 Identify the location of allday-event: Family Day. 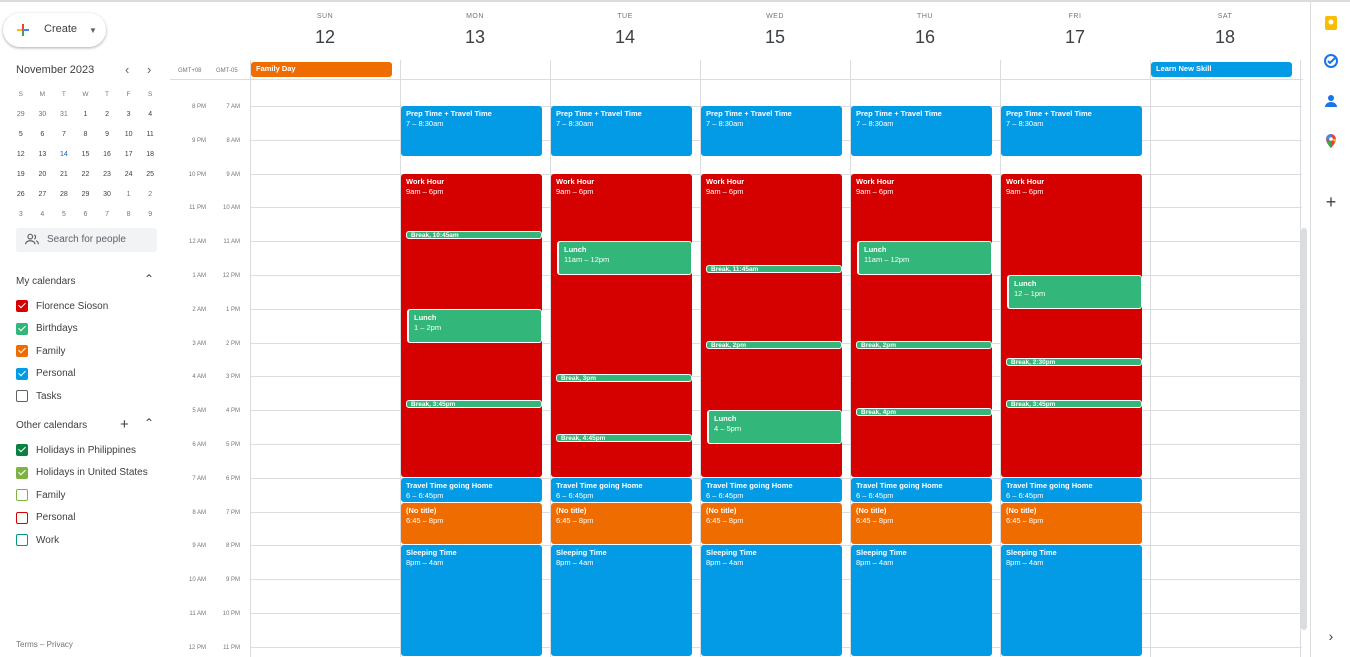
(321, 69).